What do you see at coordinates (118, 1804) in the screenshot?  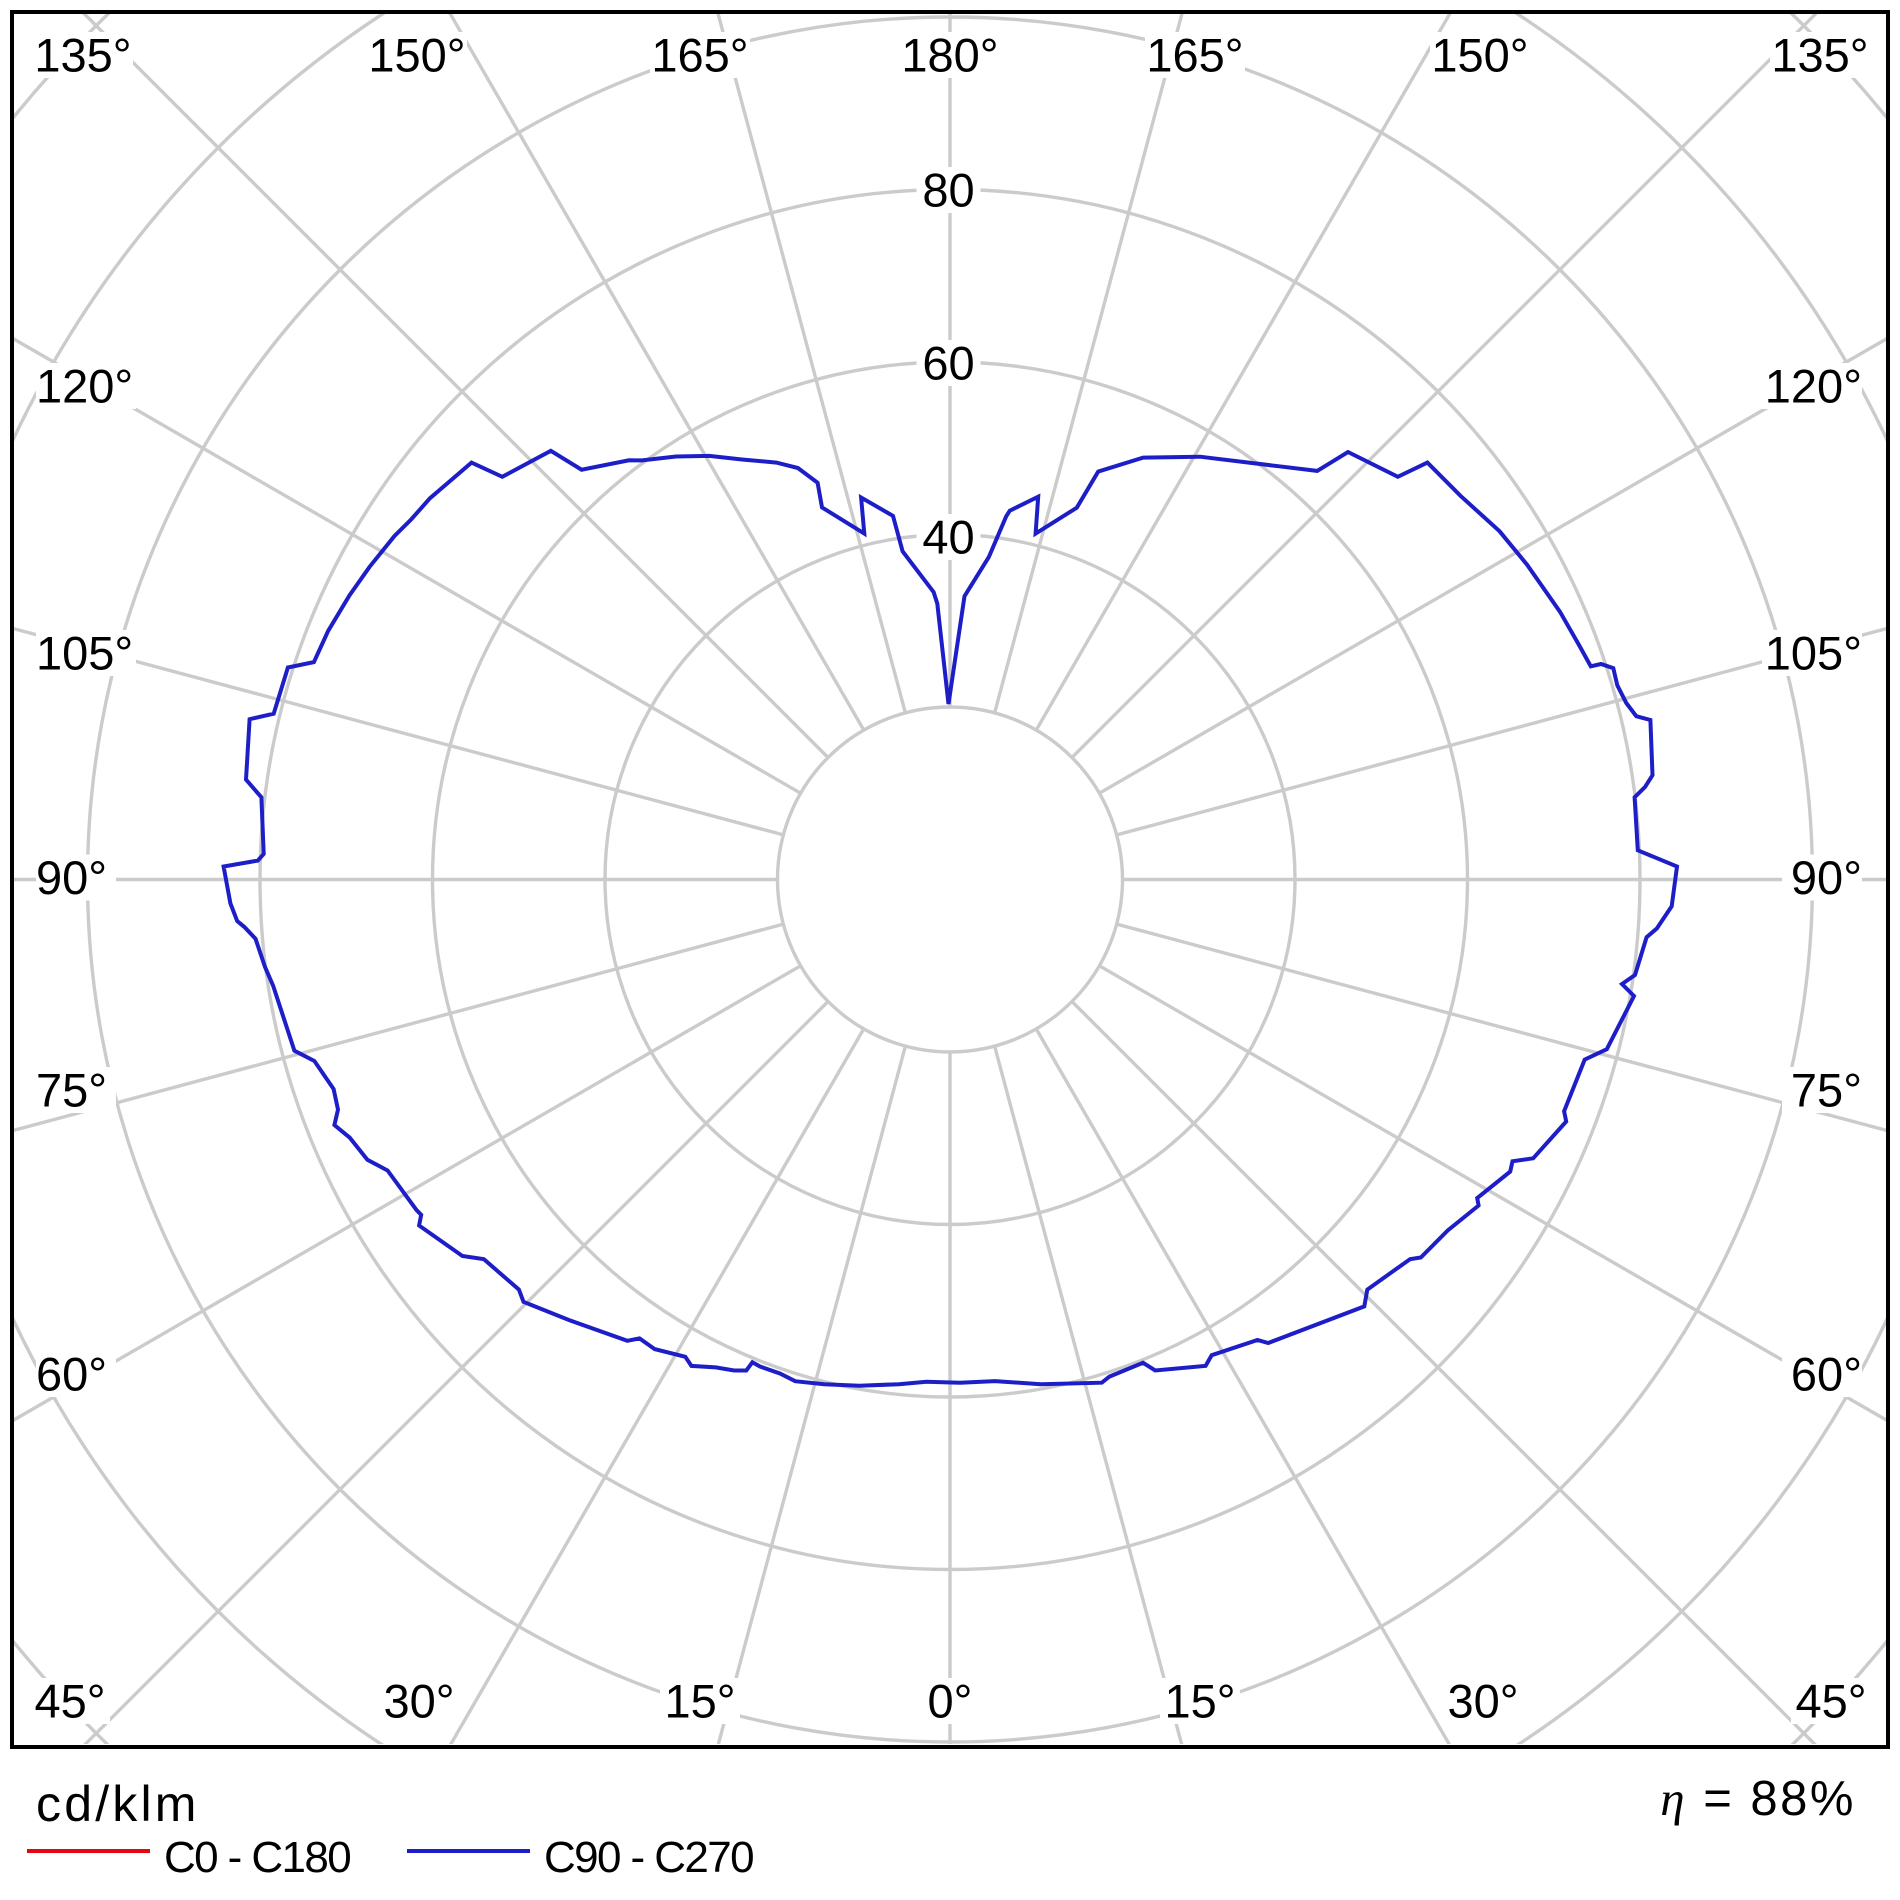 I see `svg-text: cd/klm` at bounding box center [118, 1804].